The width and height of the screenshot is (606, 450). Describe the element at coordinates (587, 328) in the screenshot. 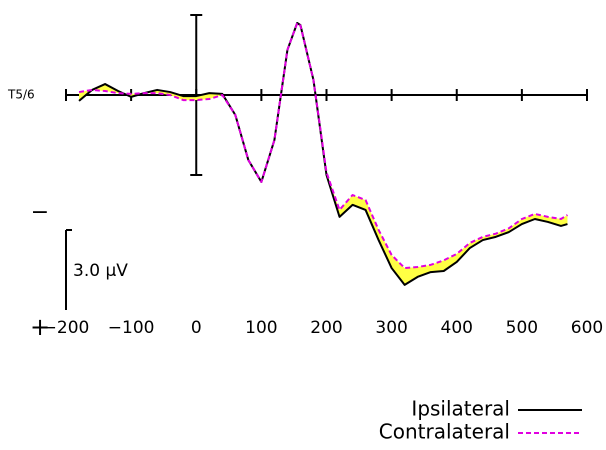

I see `x-tick-label: 600` at that location.